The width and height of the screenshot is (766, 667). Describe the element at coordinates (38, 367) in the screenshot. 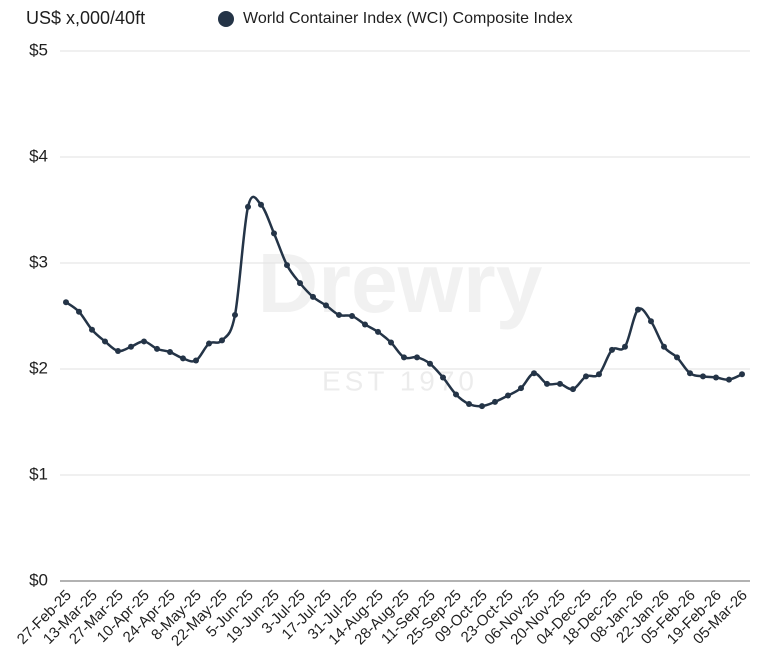

I see `y-tick-label: $2` at that location.